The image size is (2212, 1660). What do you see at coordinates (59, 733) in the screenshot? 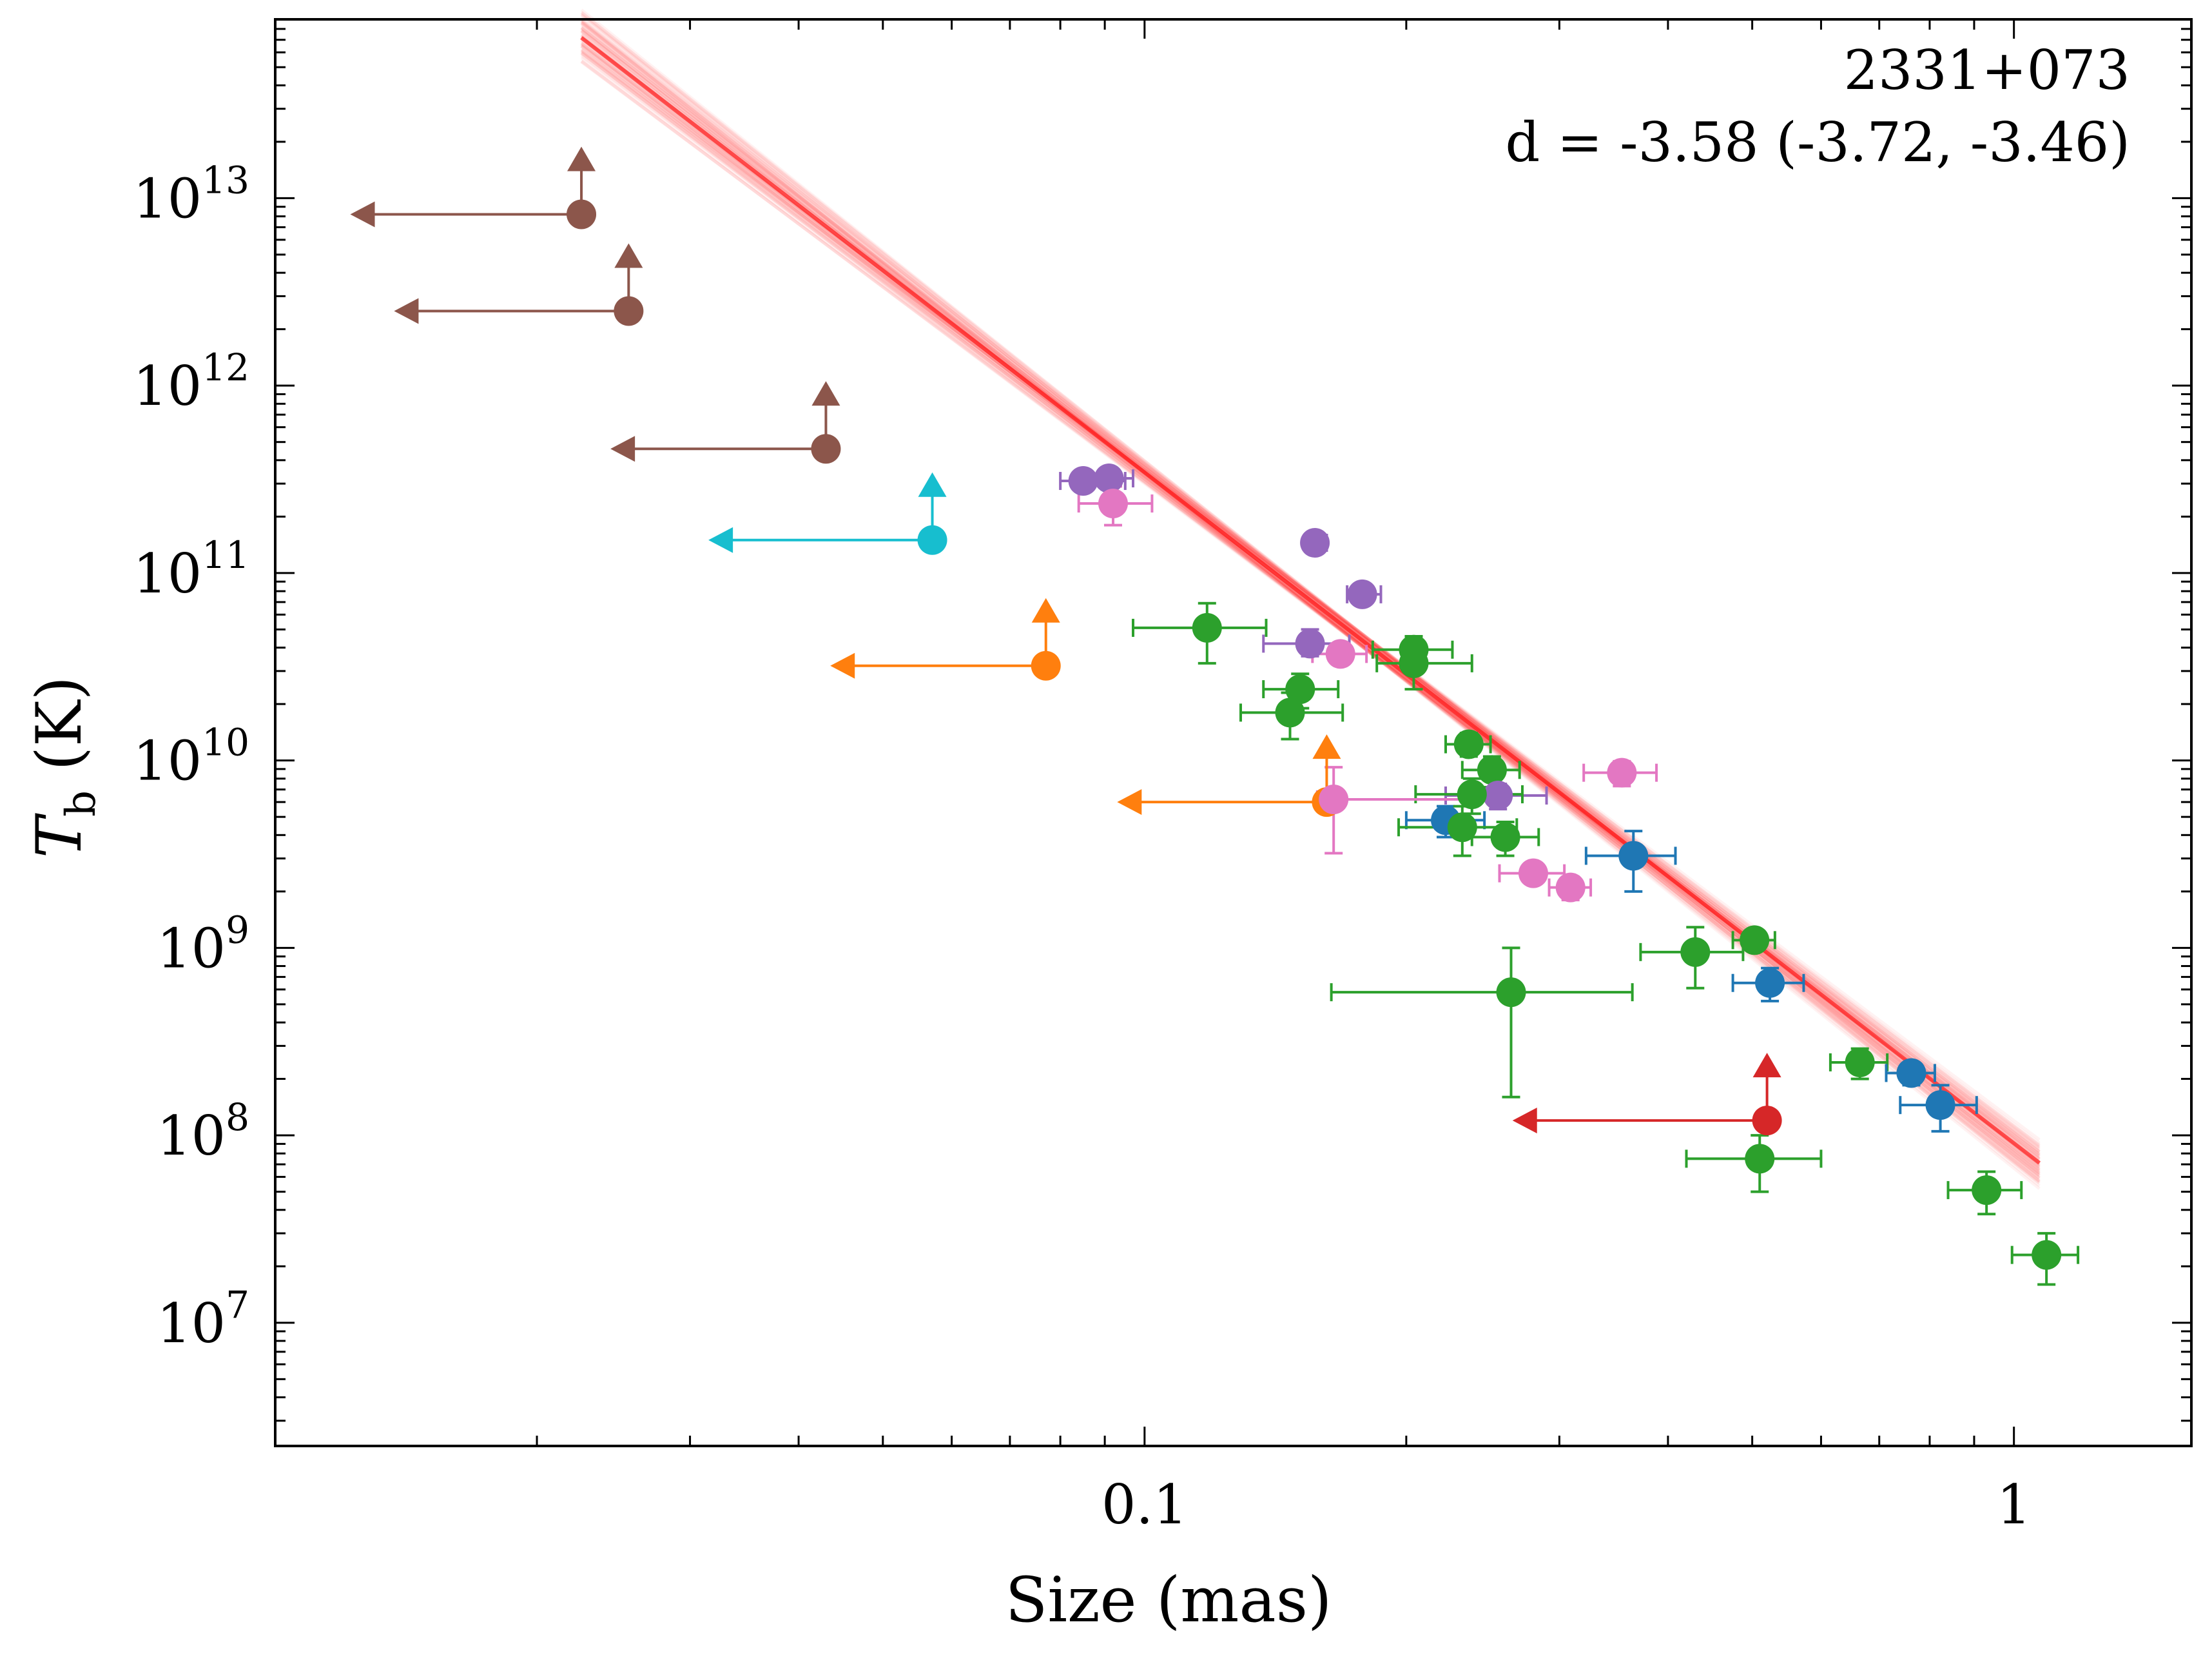
I see `y-axis-label-unit: (K)` at bounding box center [59, 733].